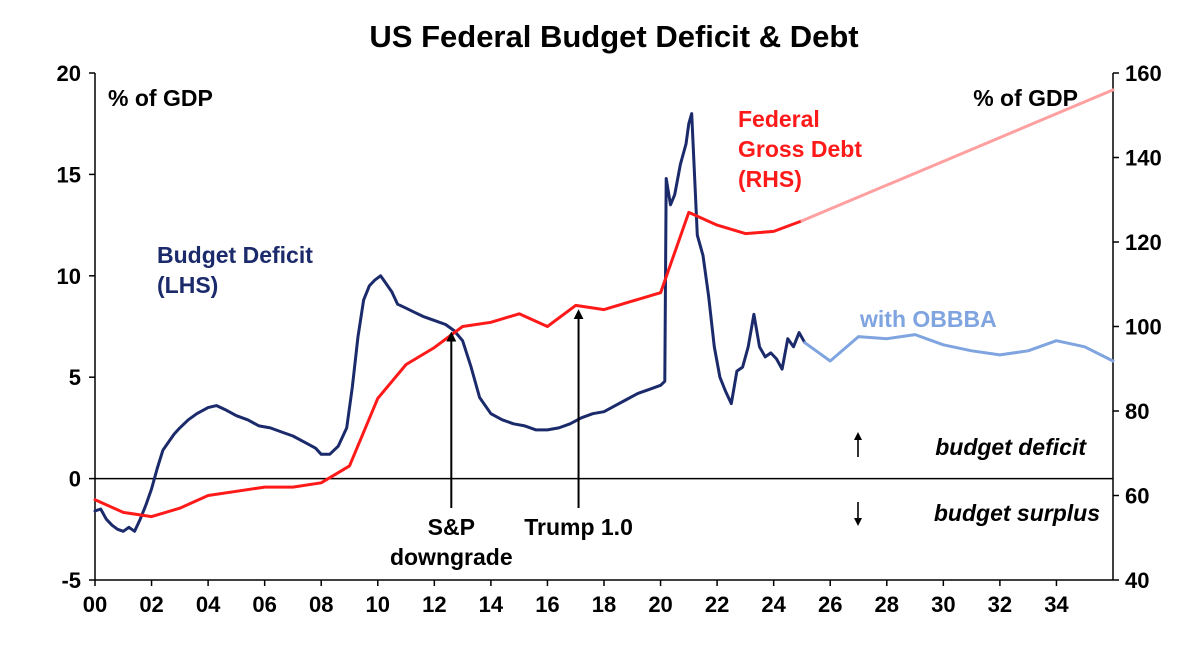 Image resolution: width=1200 pixels, height=651 pixels. Describe the element at coordinates (235, 270) in the screenshot. I see `budget-deficit-label: Budget Deficit (LHS)` at that location.